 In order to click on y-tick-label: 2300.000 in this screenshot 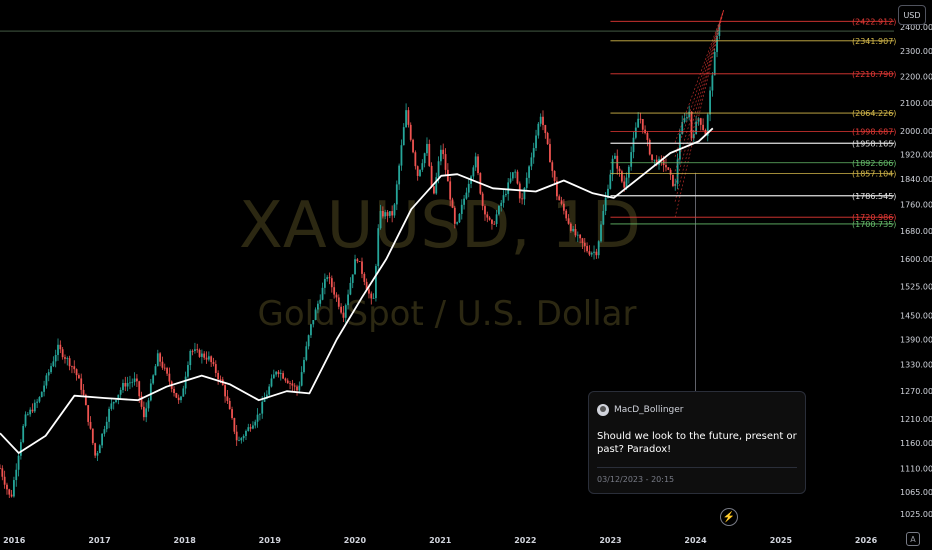, I will do `click(916, 51)`.